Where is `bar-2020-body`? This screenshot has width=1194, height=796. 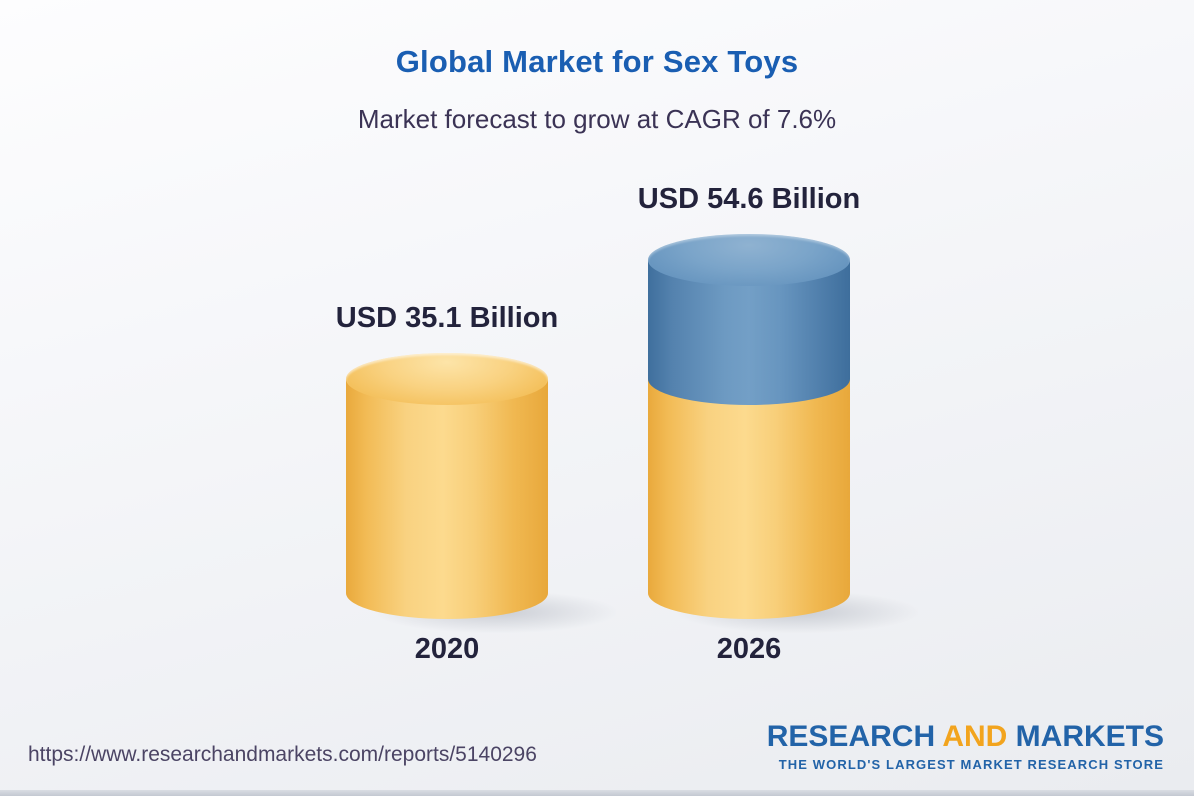 bar-2020-body is located at coordinates (447, 499).